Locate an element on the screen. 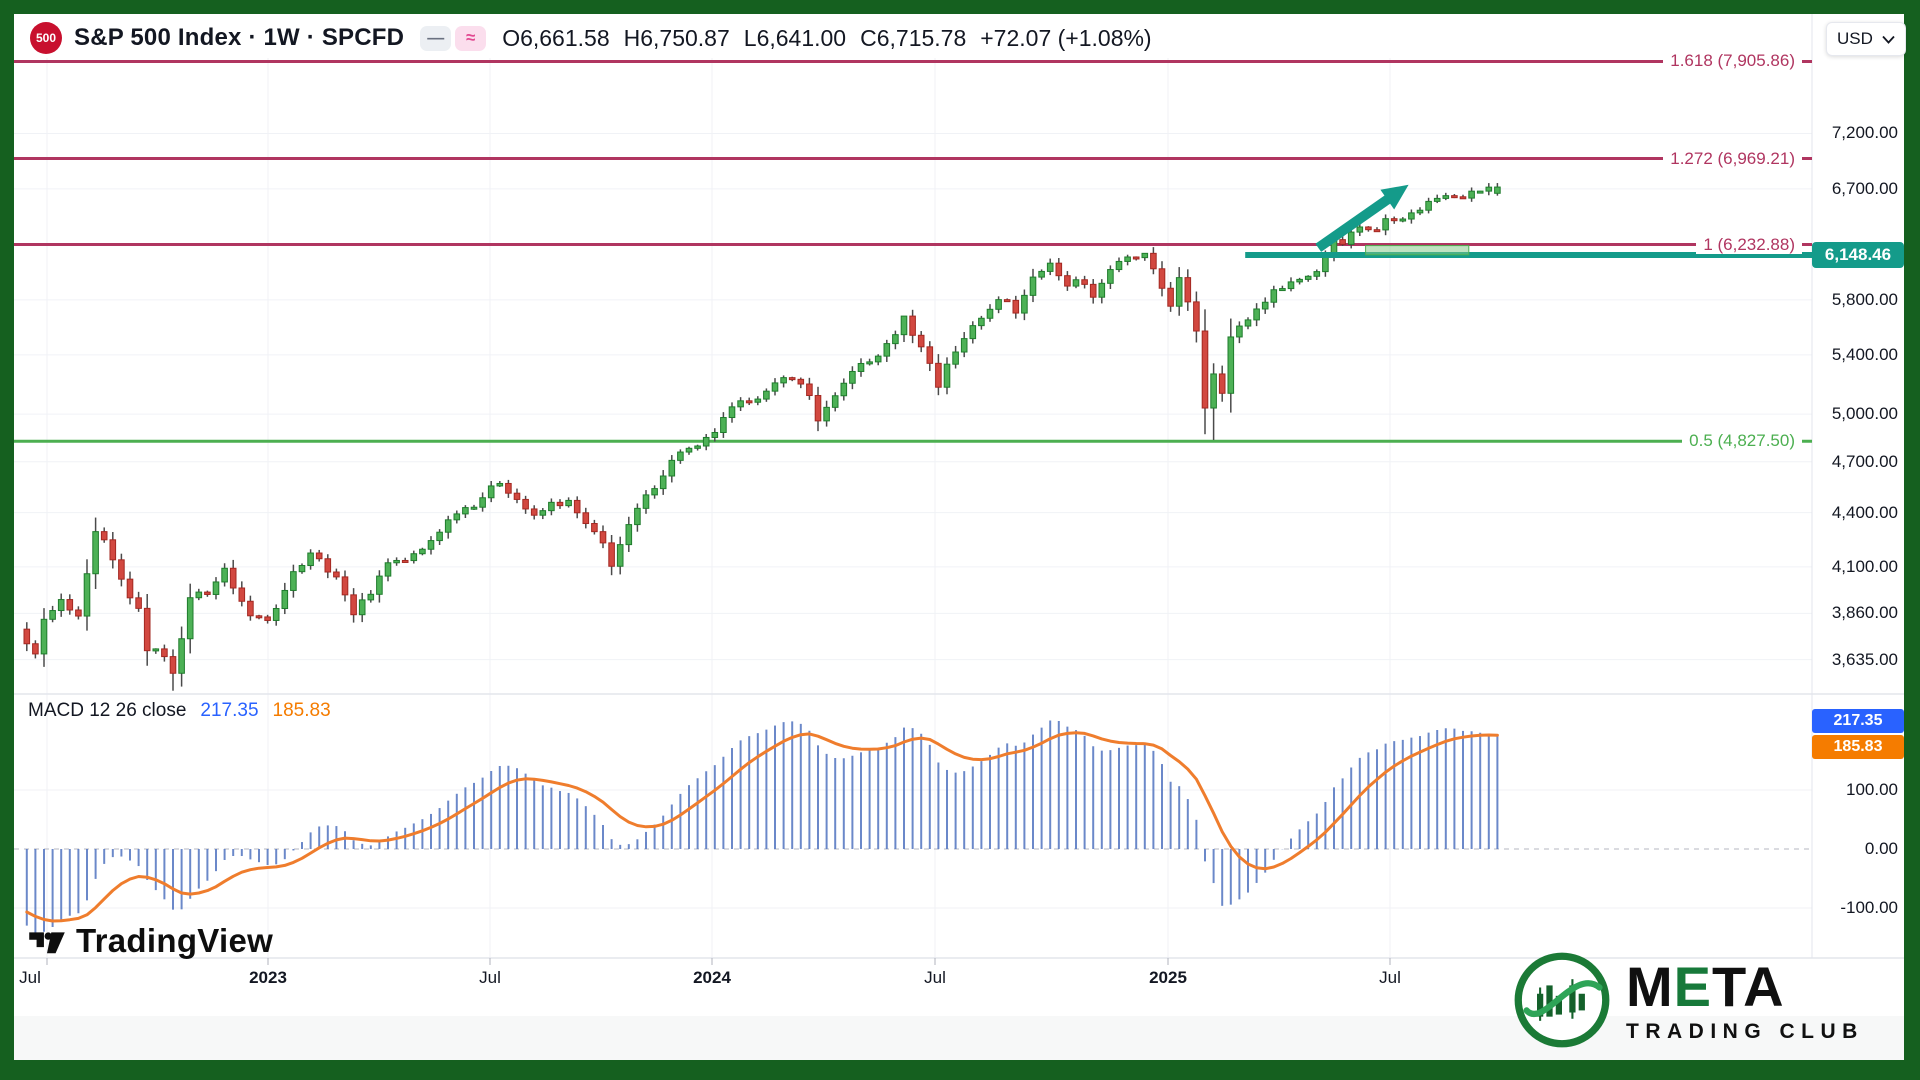 The height and width of the screenshot is (1080, 1920). price-tick-label: 4,700.00 is located at coordinates (1864, 461).